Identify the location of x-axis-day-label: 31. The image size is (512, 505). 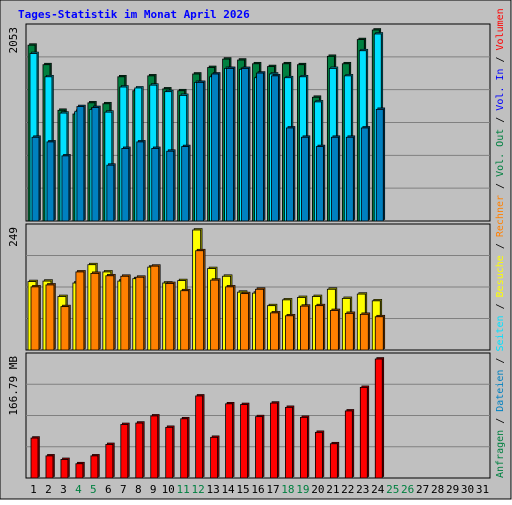
(482, 489).